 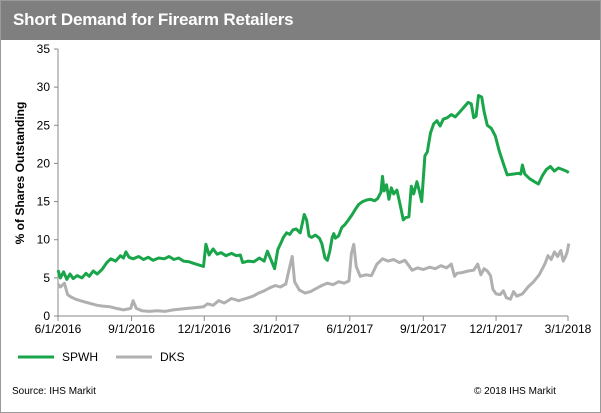 What do you see at coordinates (153, 19) in the screenshot?
I see `chart-title: Short Demand for Firearm Retailers` at bounding box center [153, 19].